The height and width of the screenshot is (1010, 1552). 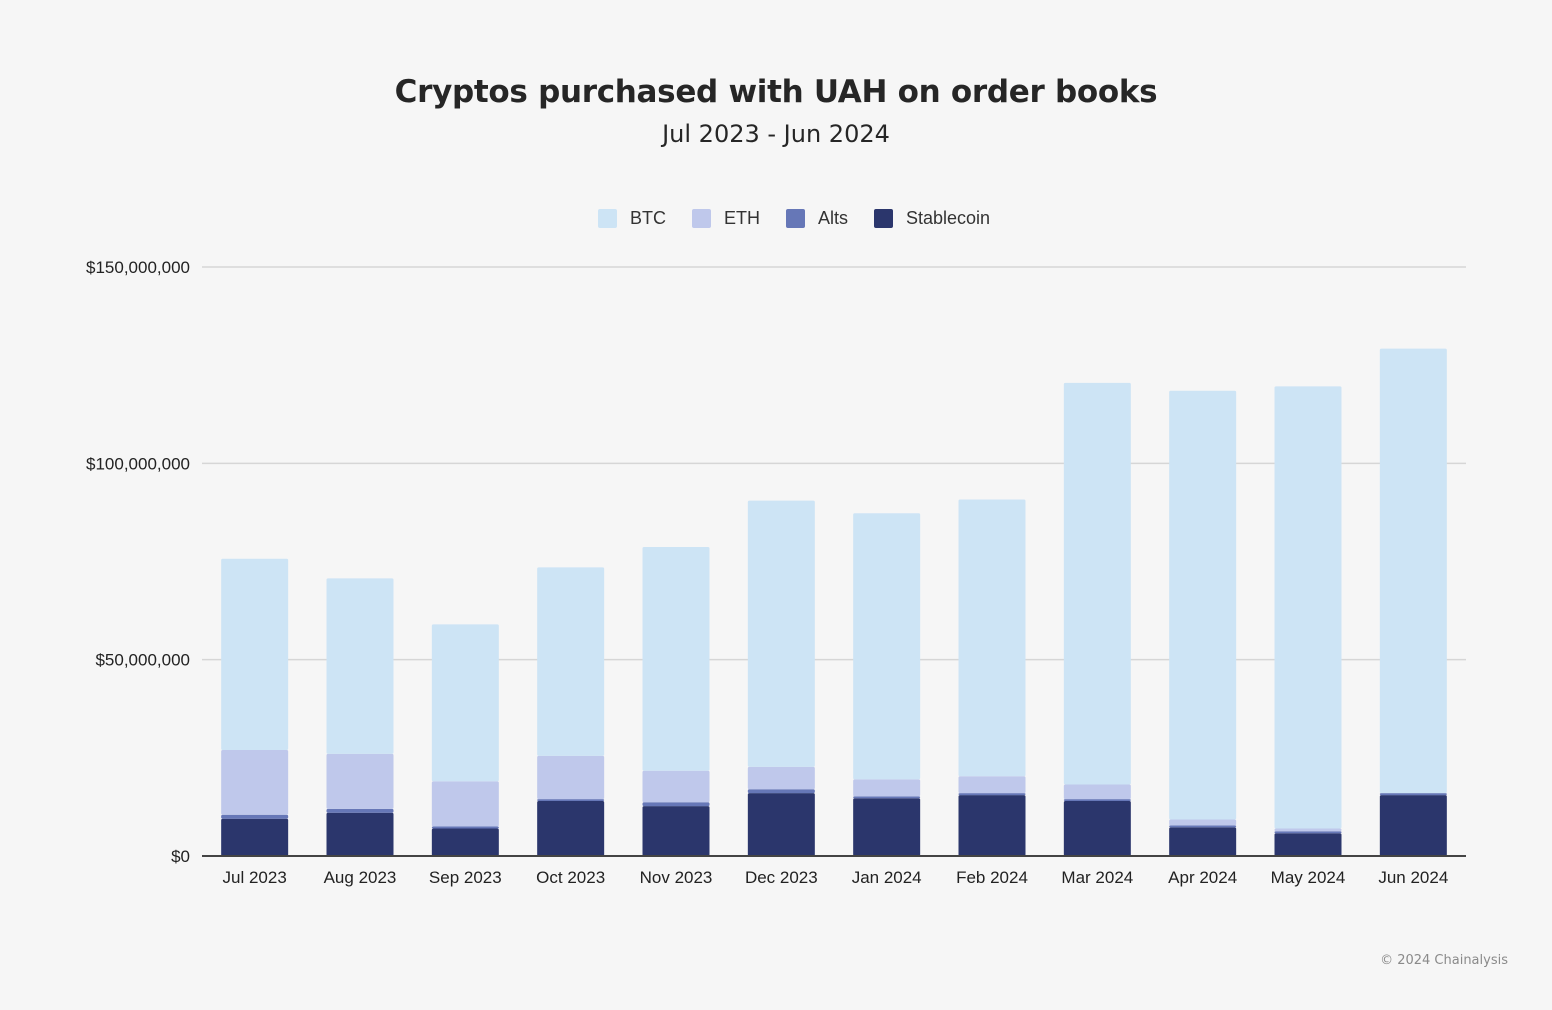 I want to click on bar-btc-feb-2024, so click(x=992, y=638).